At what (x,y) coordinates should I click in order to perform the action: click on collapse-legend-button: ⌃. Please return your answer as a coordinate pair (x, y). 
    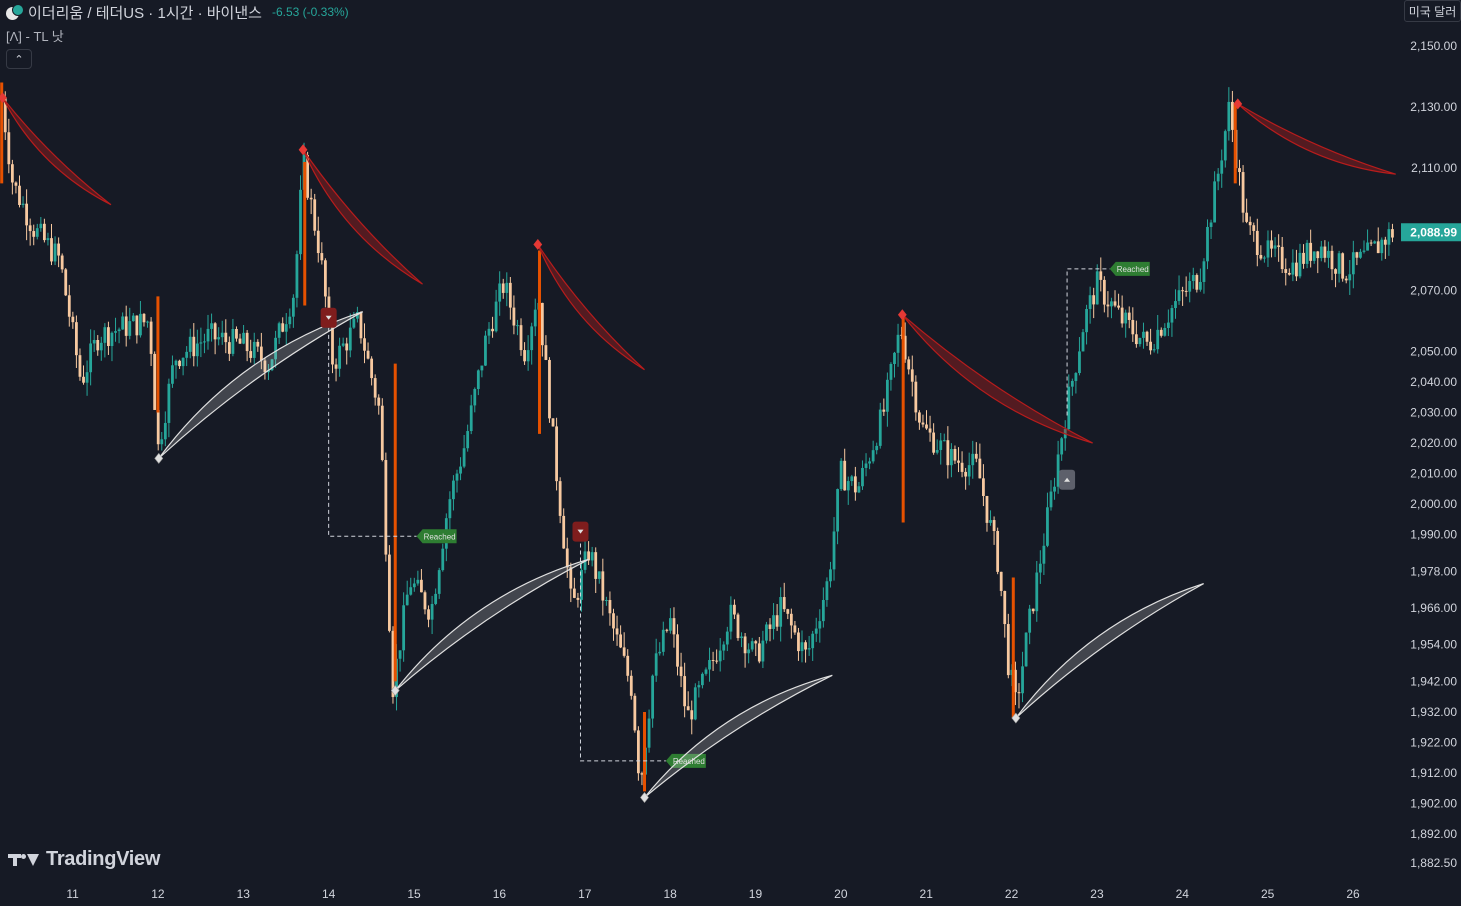
    Looking at the image, I should click on (19, 59).